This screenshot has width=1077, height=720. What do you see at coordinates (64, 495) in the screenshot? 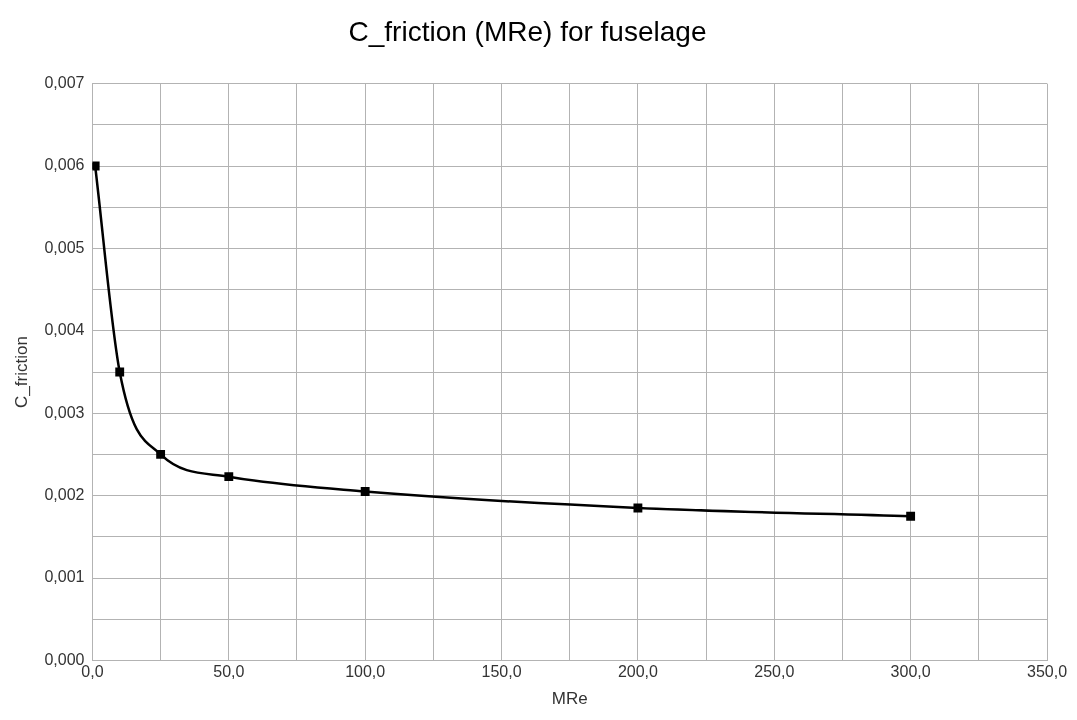
I see `y-tick-label: 0,002` at bounding box center [64, 495].